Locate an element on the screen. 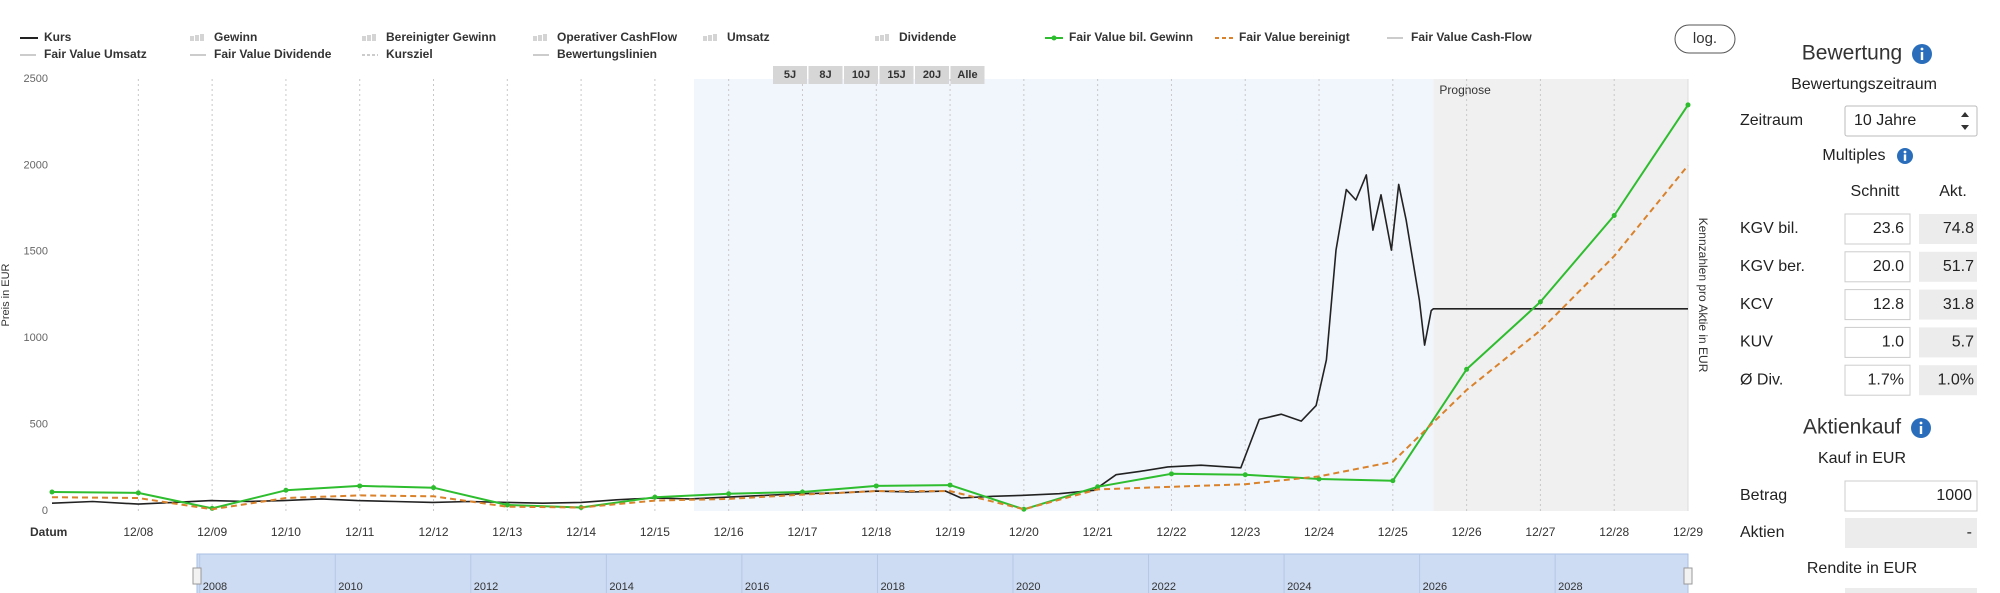 This screenshot has height=593, width=2000. x-tick-label: 12/22 is located at coordinates (1171, 532).